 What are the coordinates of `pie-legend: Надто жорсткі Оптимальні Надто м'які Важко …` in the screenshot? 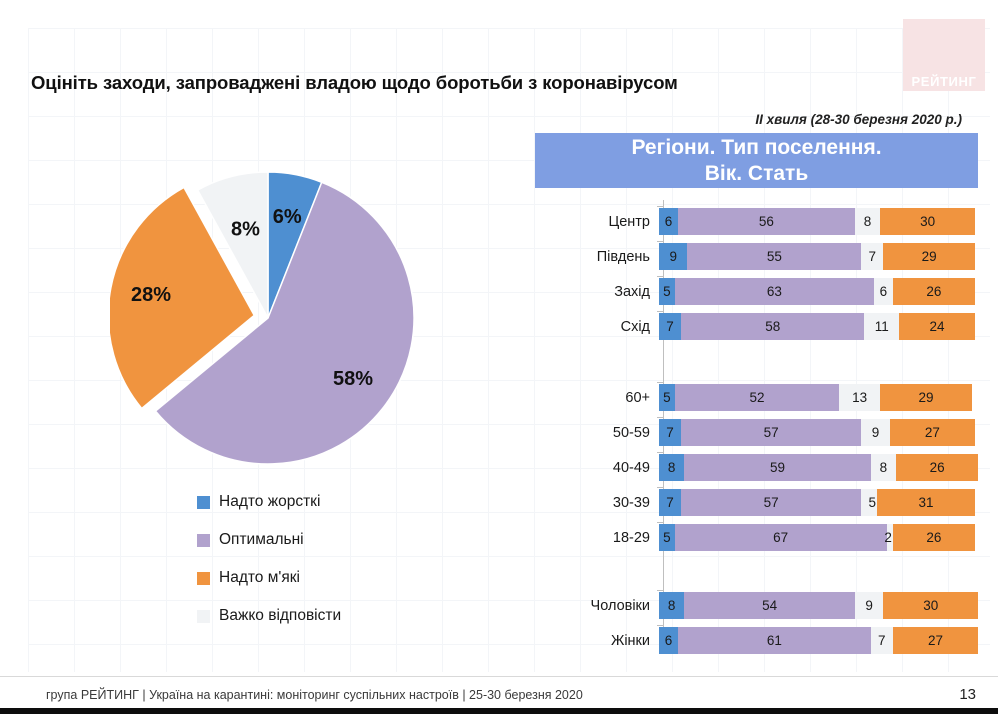 It's located at (312, 559).